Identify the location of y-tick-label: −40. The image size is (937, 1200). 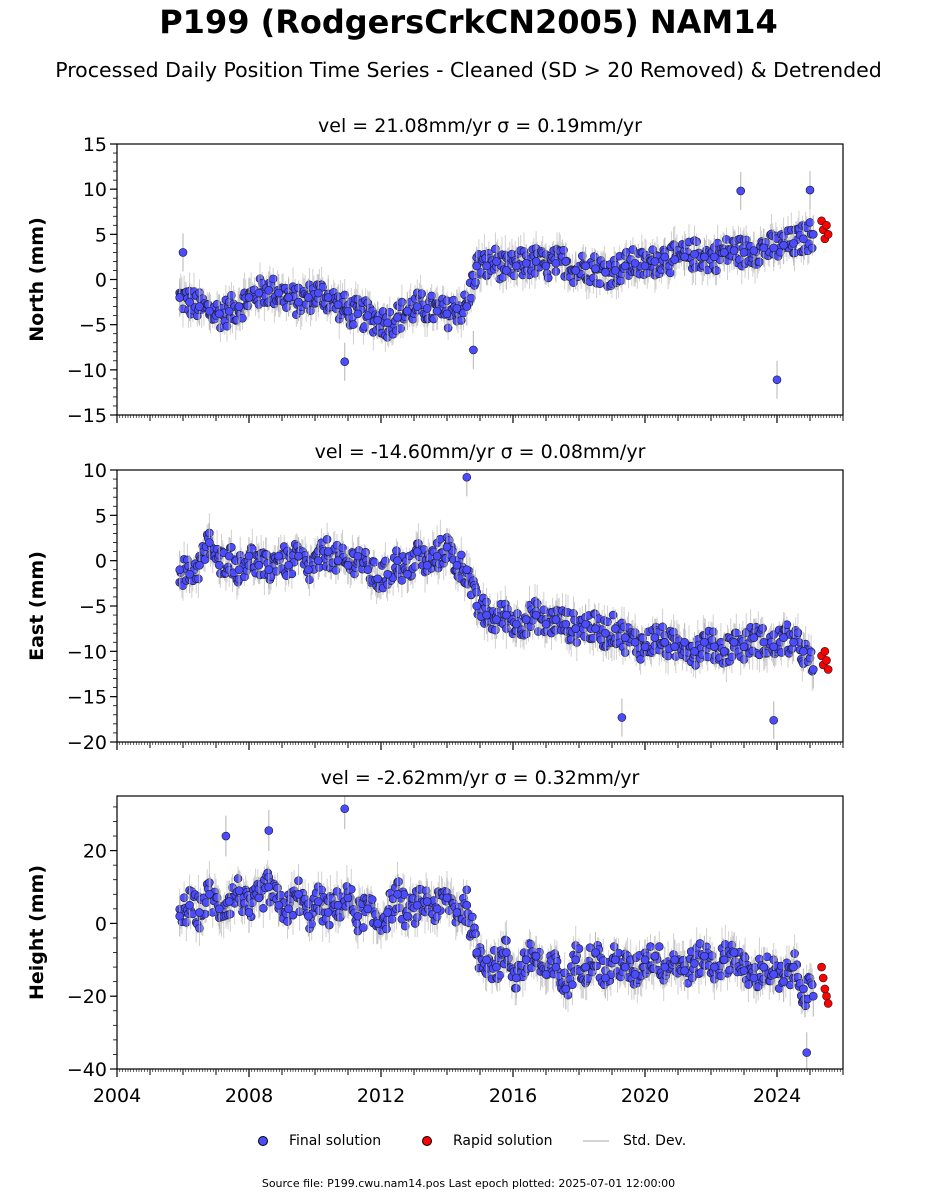
(87, 1070).